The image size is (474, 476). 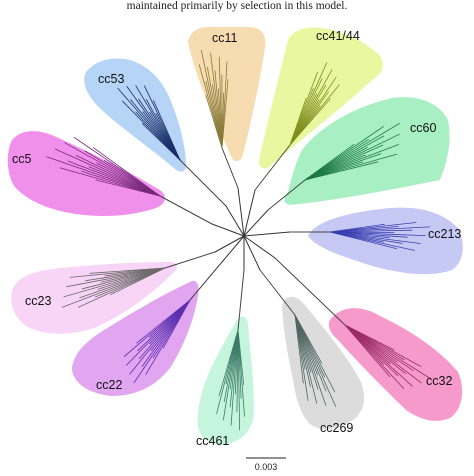 What do you see at coordinates (266, 467) in the screenshot?
I see `scale-bar-label: 0.003` at bounding box center [266, 467].